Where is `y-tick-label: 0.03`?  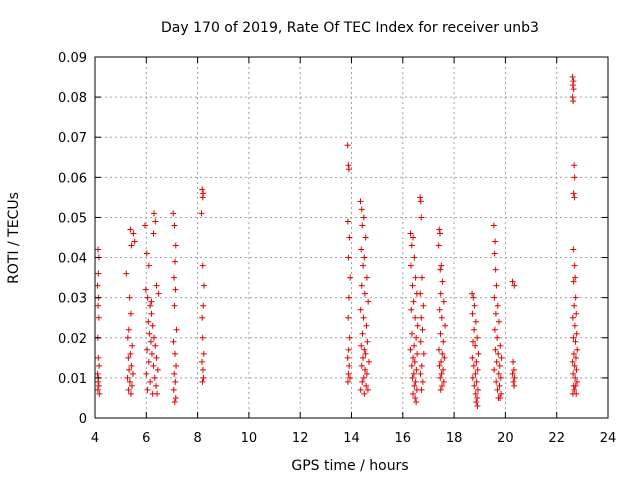 y-tick-label: 0.03 is located at coordinates (72, 299).